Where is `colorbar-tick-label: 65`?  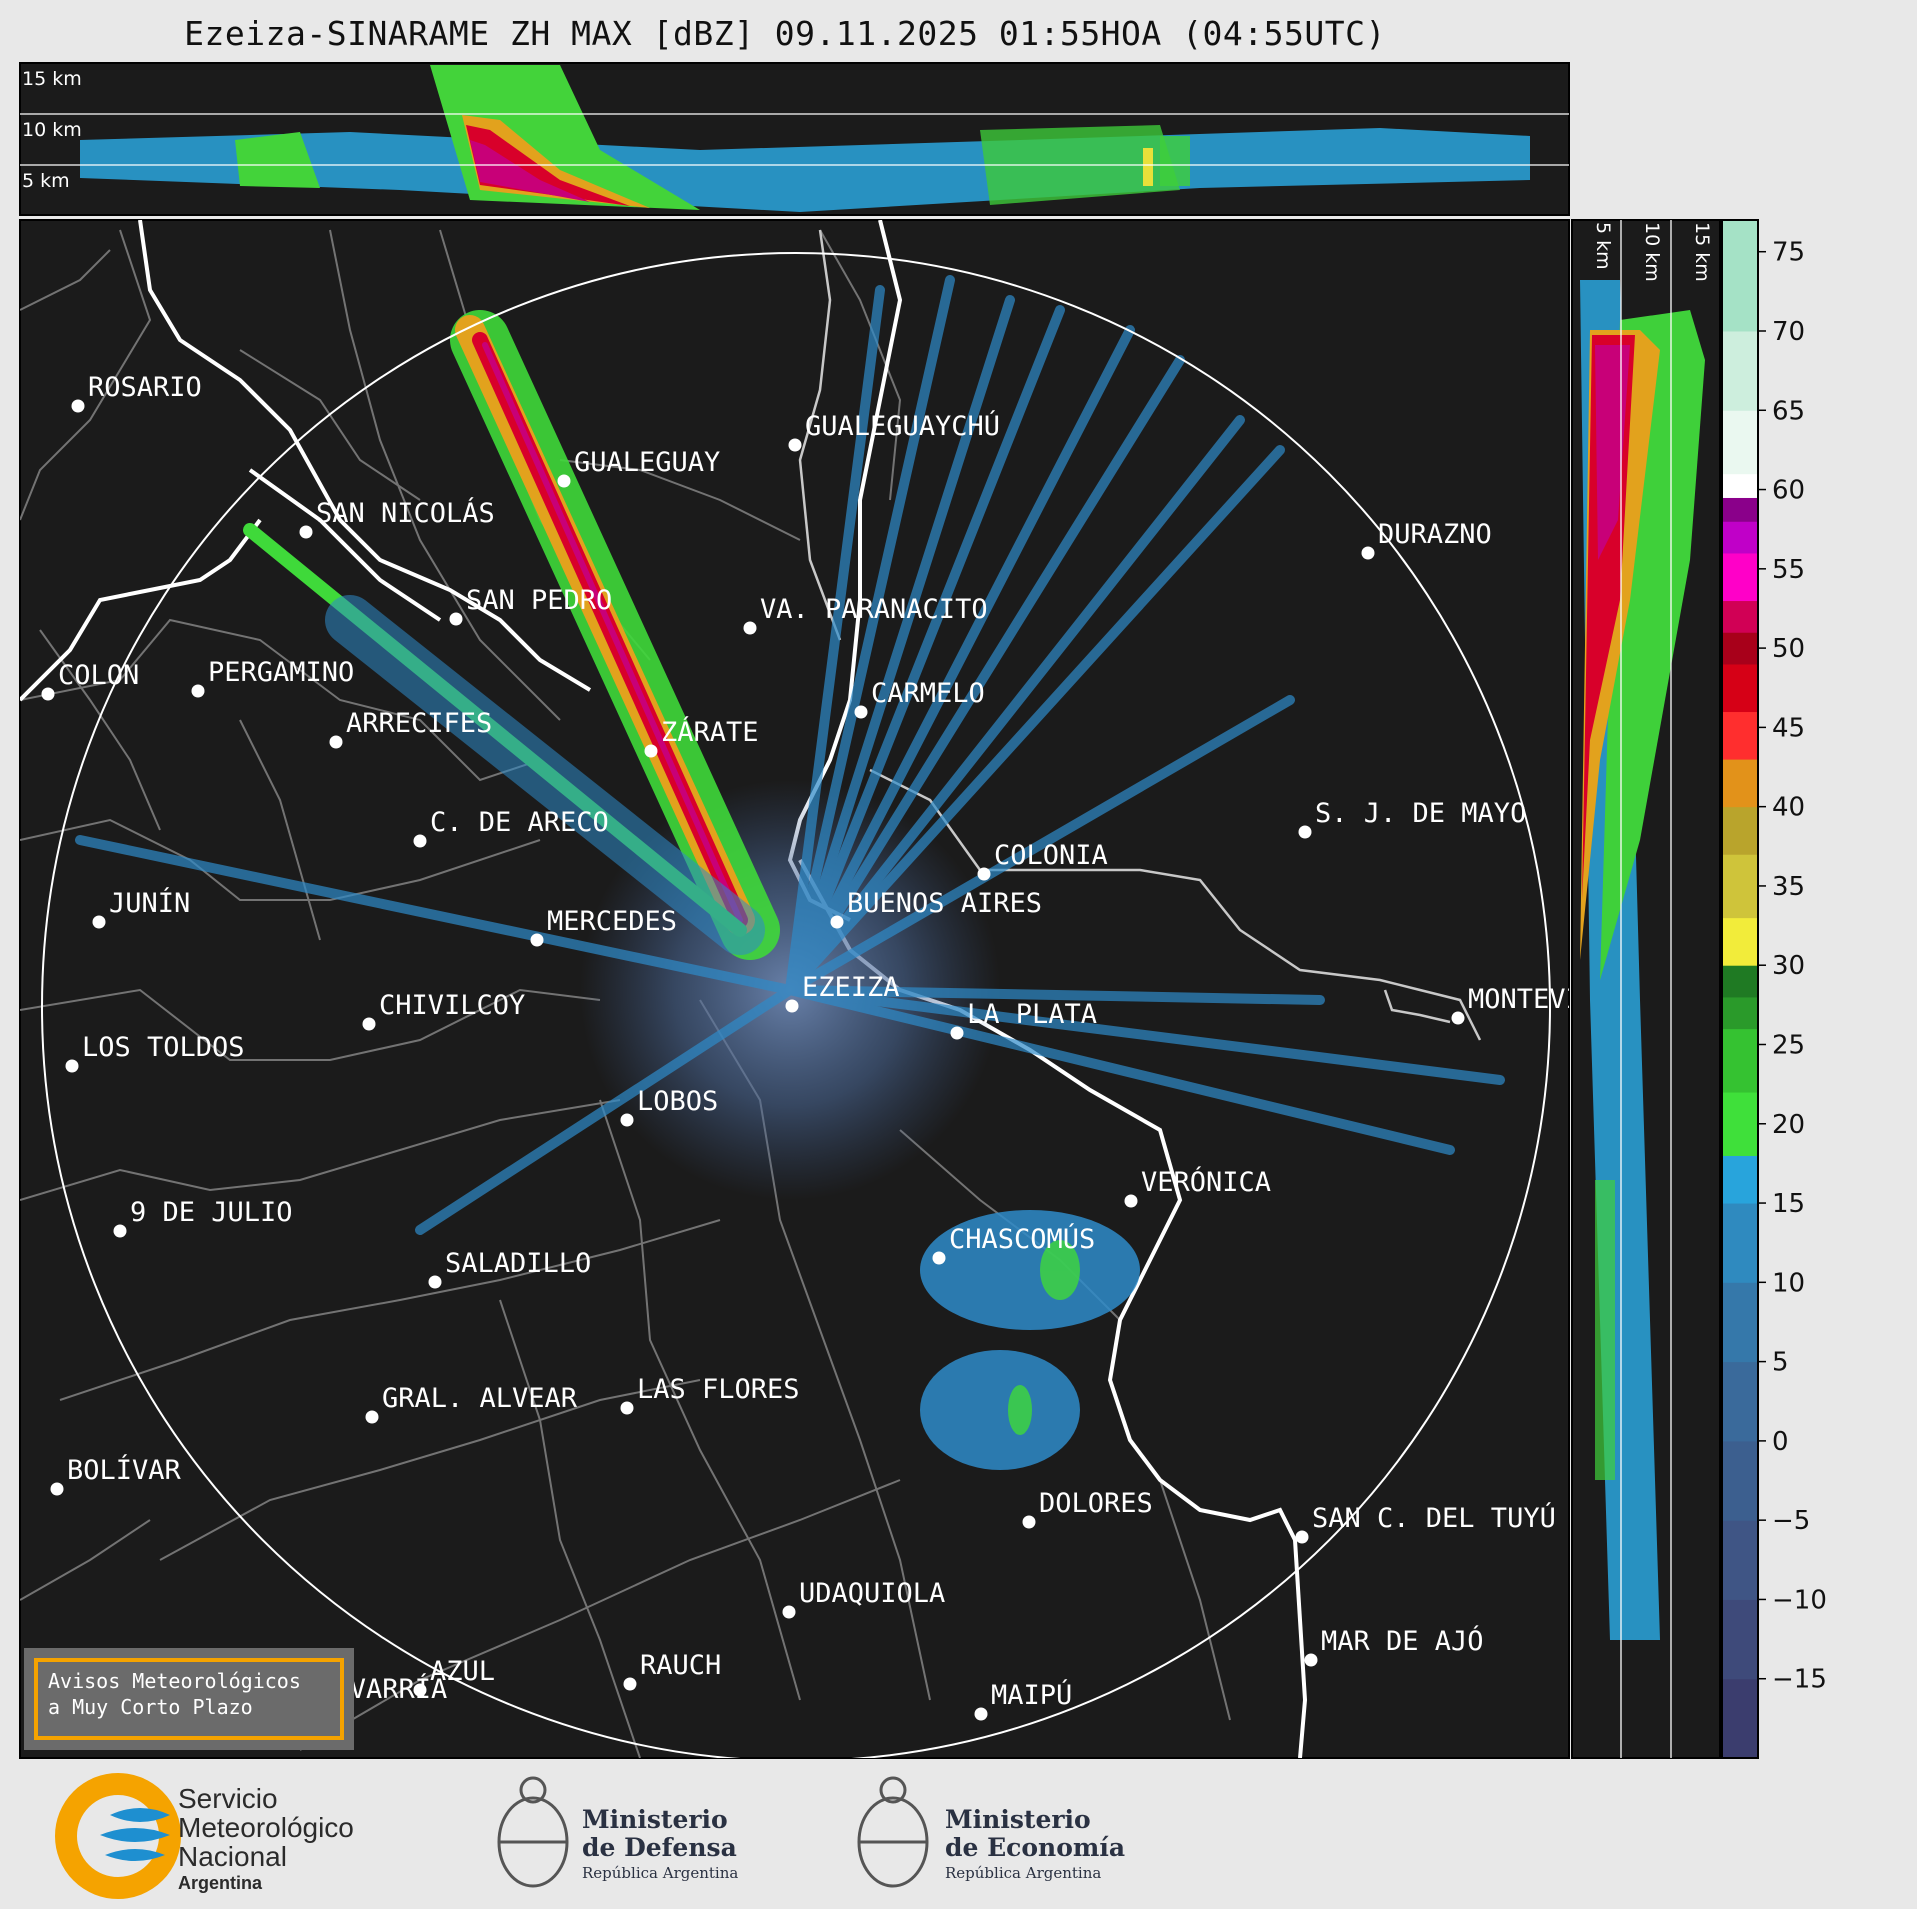
colorbar-tick-label: 65 is located at coordinates (1788, 411).